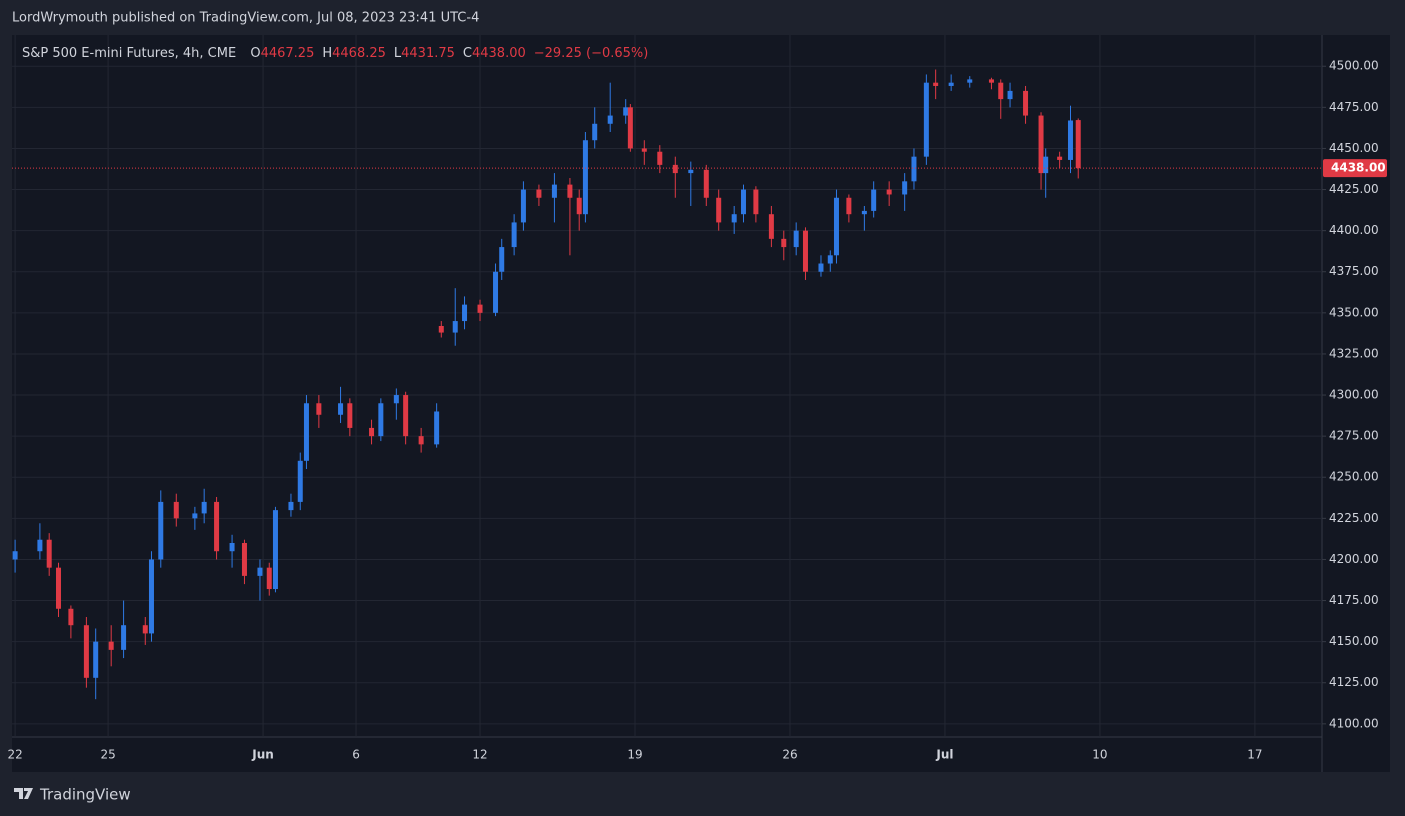  I want to click on y-tick-label: 4100.00, so click(1354, 723).